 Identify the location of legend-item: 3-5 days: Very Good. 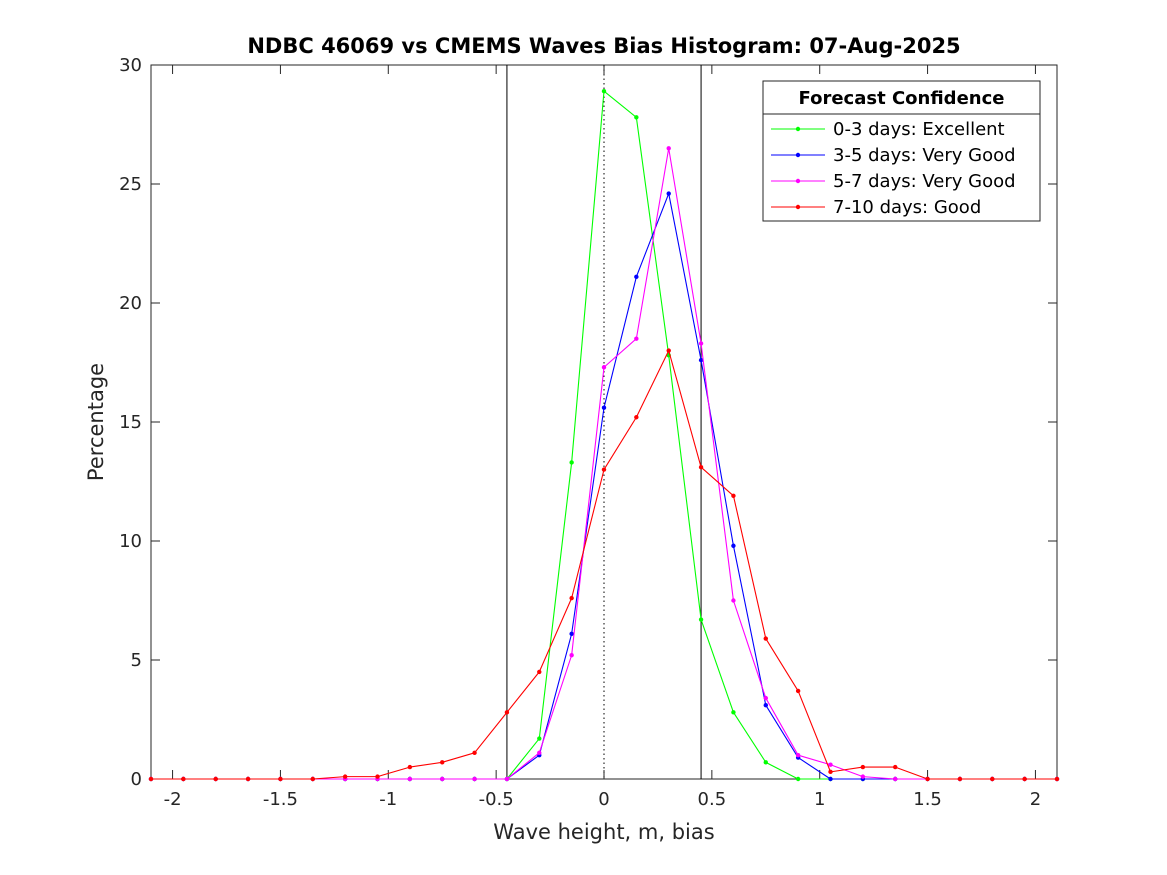
(893, 155).